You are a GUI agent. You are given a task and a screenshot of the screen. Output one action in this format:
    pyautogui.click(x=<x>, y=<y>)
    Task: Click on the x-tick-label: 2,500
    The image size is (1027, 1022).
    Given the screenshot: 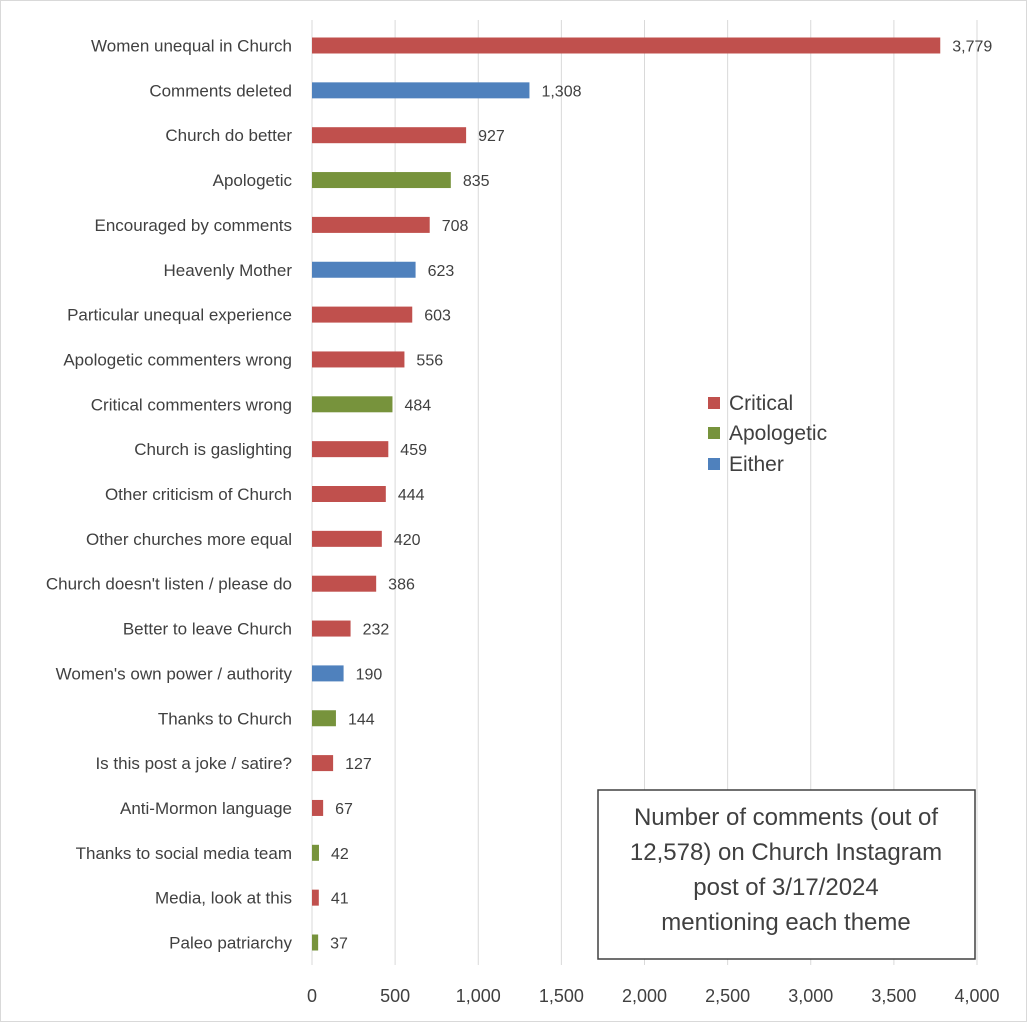 What is the action you would take?
    pyautogui.click(x=727, y=996)
    